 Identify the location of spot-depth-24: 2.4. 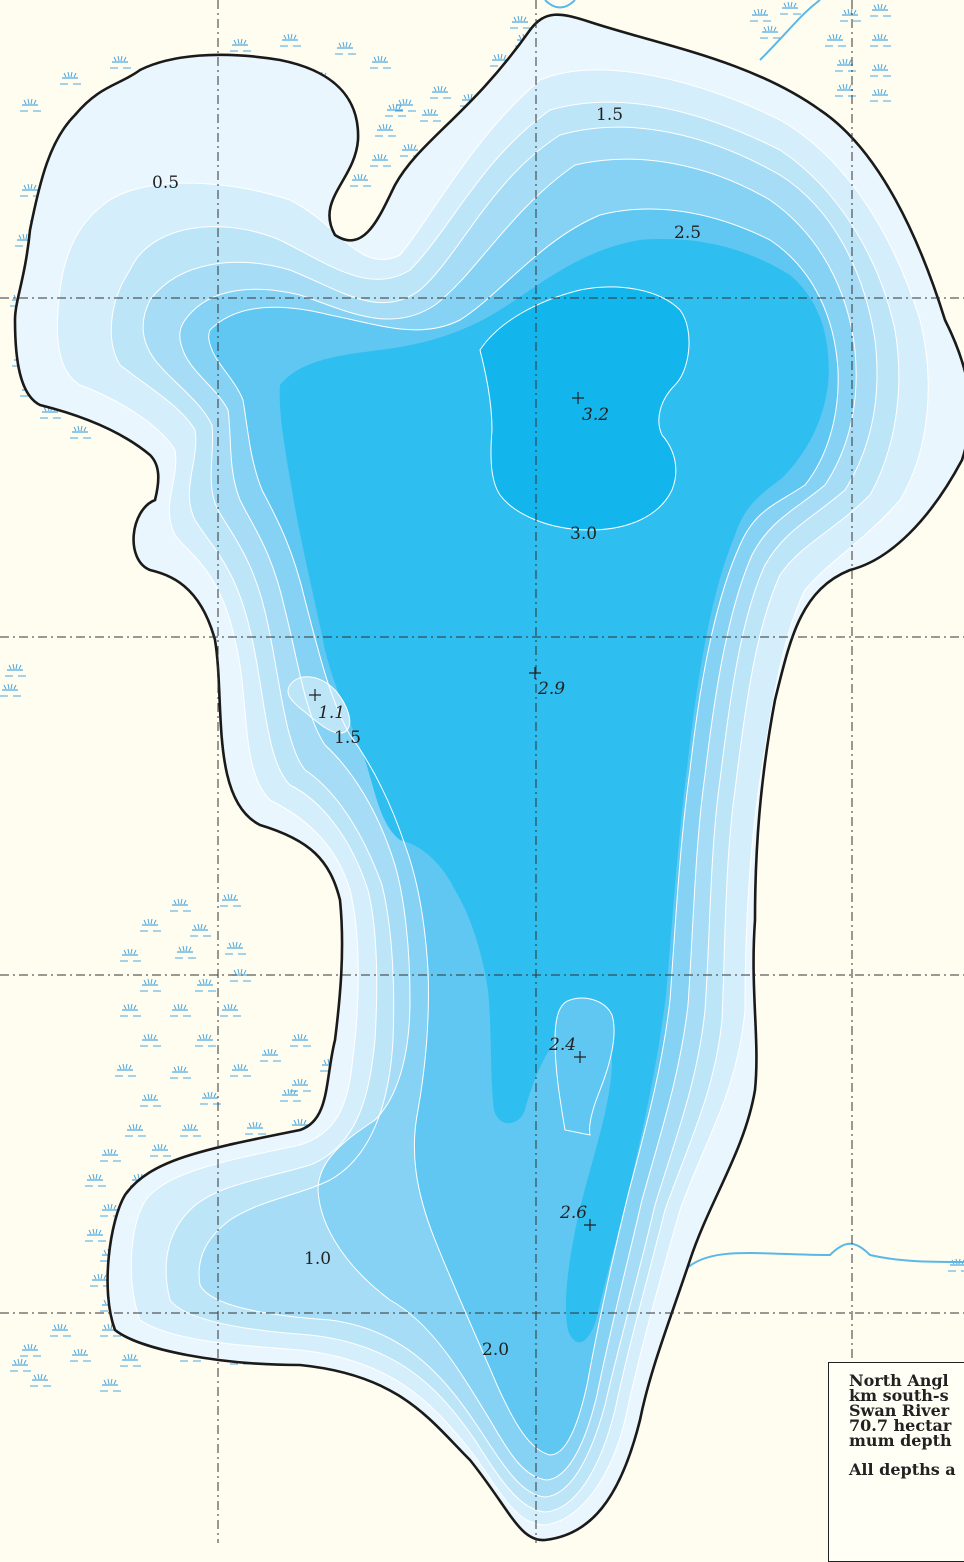
(562, 1045).